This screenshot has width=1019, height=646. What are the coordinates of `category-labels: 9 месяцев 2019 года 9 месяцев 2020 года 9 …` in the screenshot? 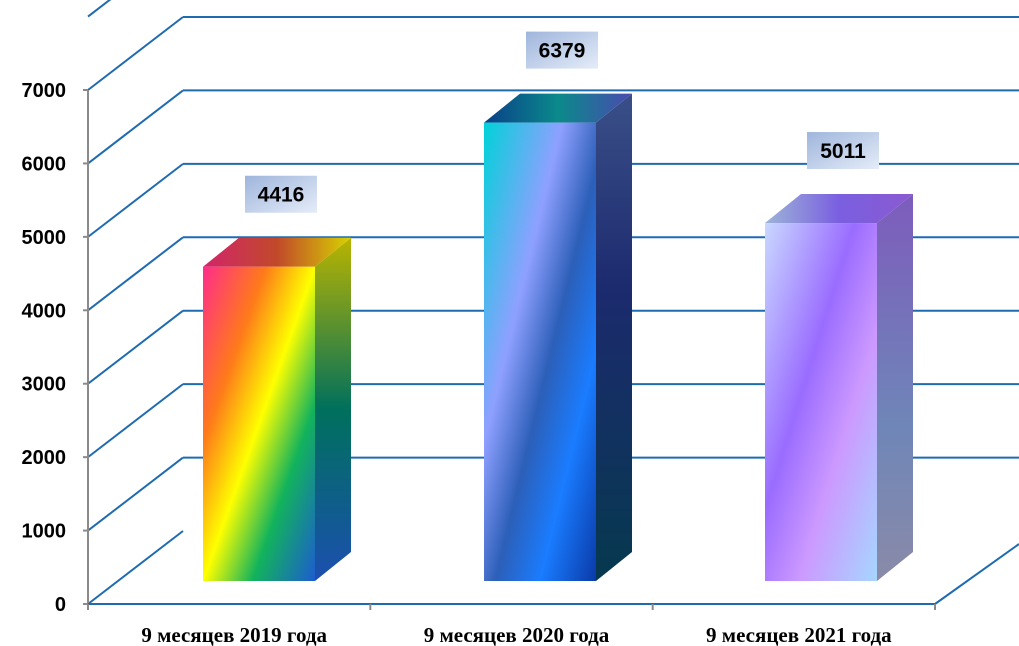 It's located at (516, 634).